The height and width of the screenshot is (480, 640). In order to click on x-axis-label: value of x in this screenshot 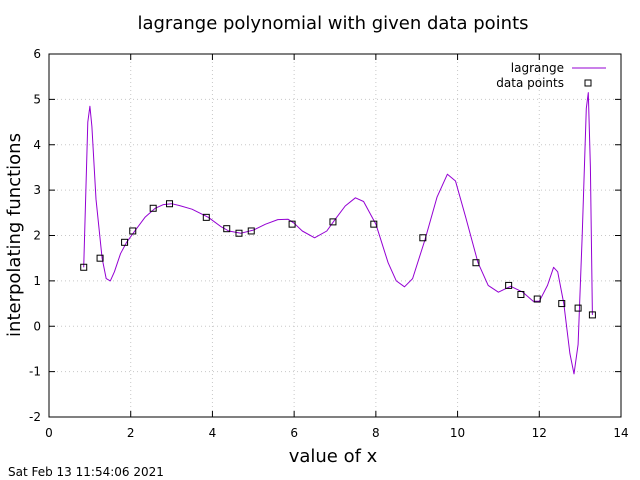, I will do `click(333, 456)`.